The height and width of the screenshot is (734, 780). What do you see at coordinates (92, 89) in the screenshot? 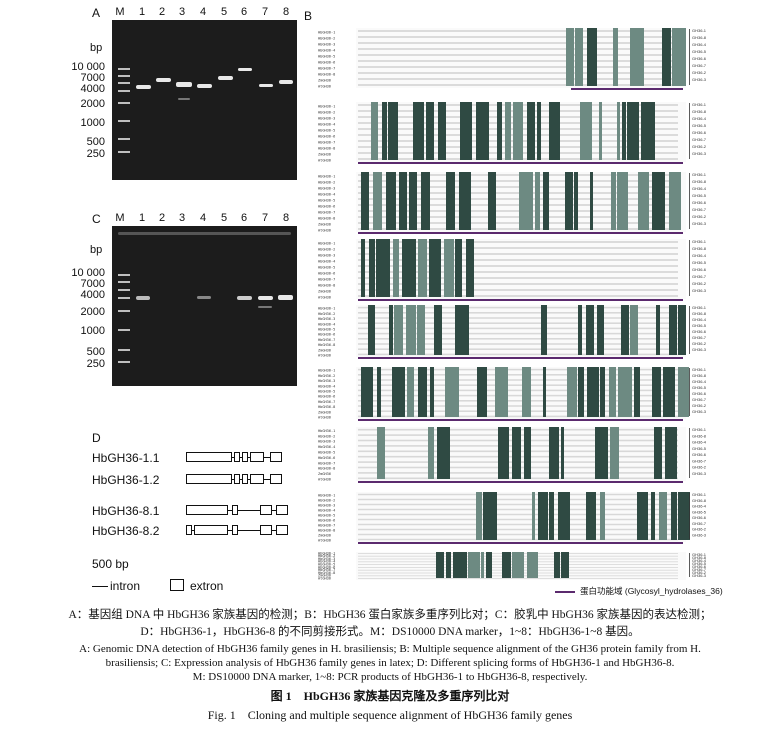
I see `marker-label: 4000` at bounding box center [92, 89].